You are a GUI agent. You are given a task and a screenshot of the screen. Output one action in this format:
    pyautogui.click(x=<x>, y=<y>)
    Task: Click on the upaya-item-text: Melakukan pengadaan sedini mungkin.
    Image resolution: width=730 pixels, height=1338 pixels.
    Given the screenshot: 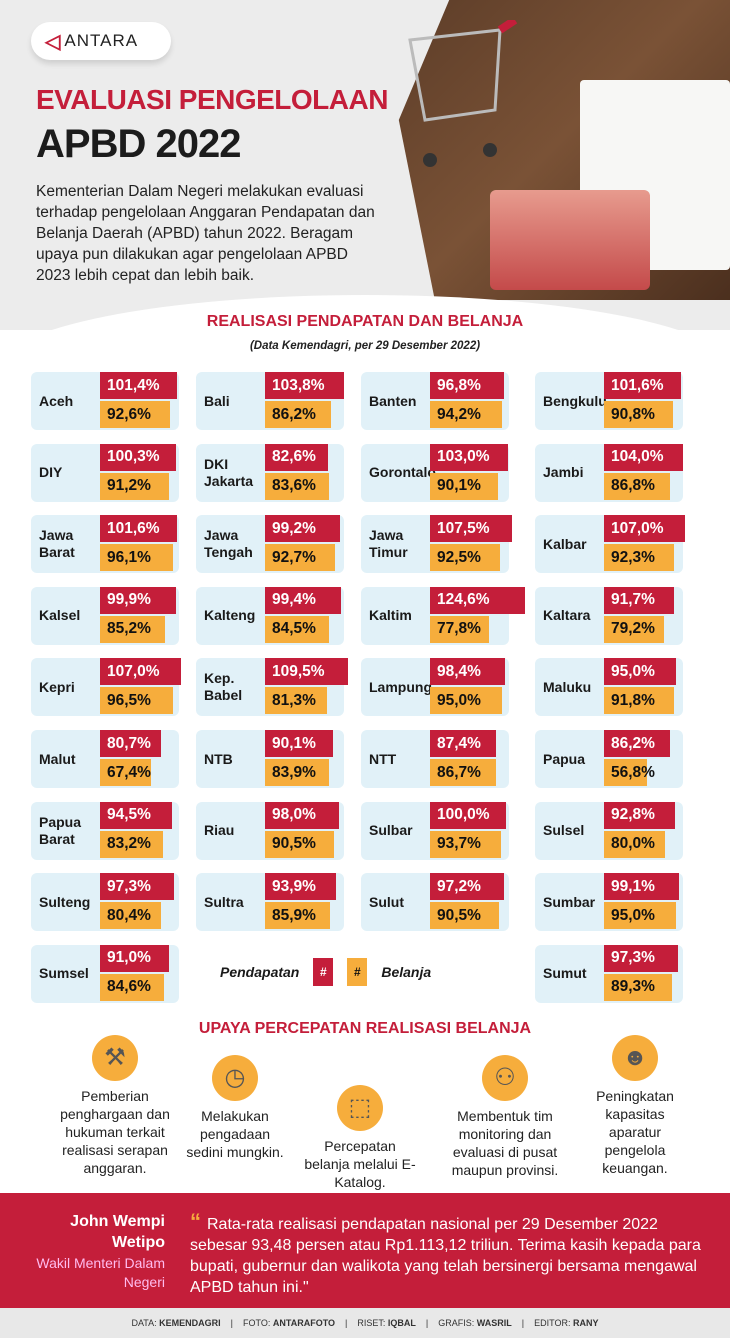 What is the action you would take?
    pyautogui.click(x=235, y=1134)
    